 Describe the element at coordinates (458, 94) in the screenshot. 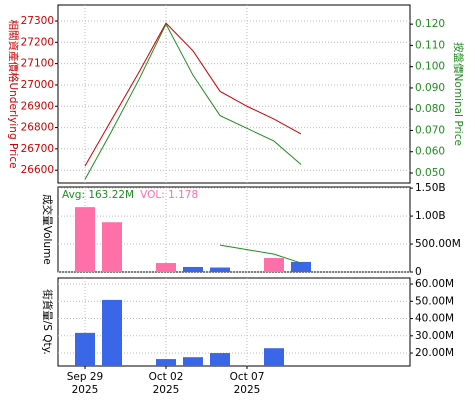

I see `y2-axis-title: 按盤價Nominal Price` at that location.